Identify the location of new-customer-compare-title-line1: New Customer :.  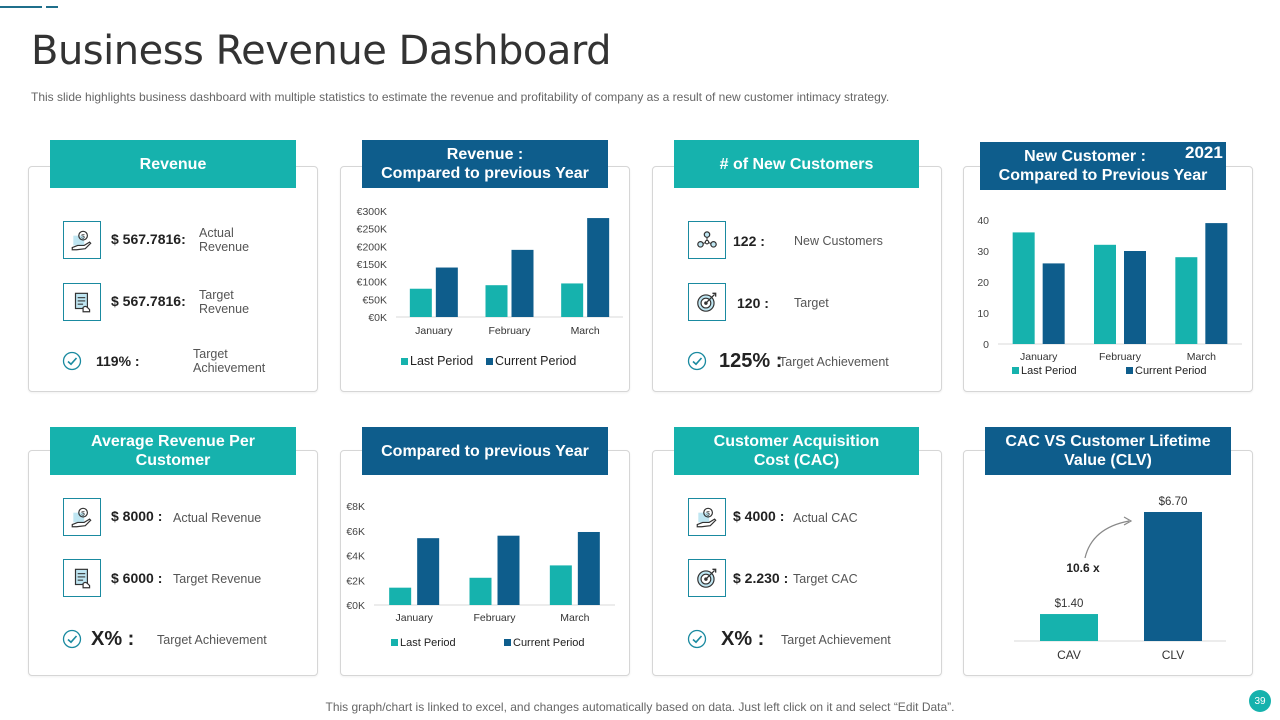
(1085, 156).